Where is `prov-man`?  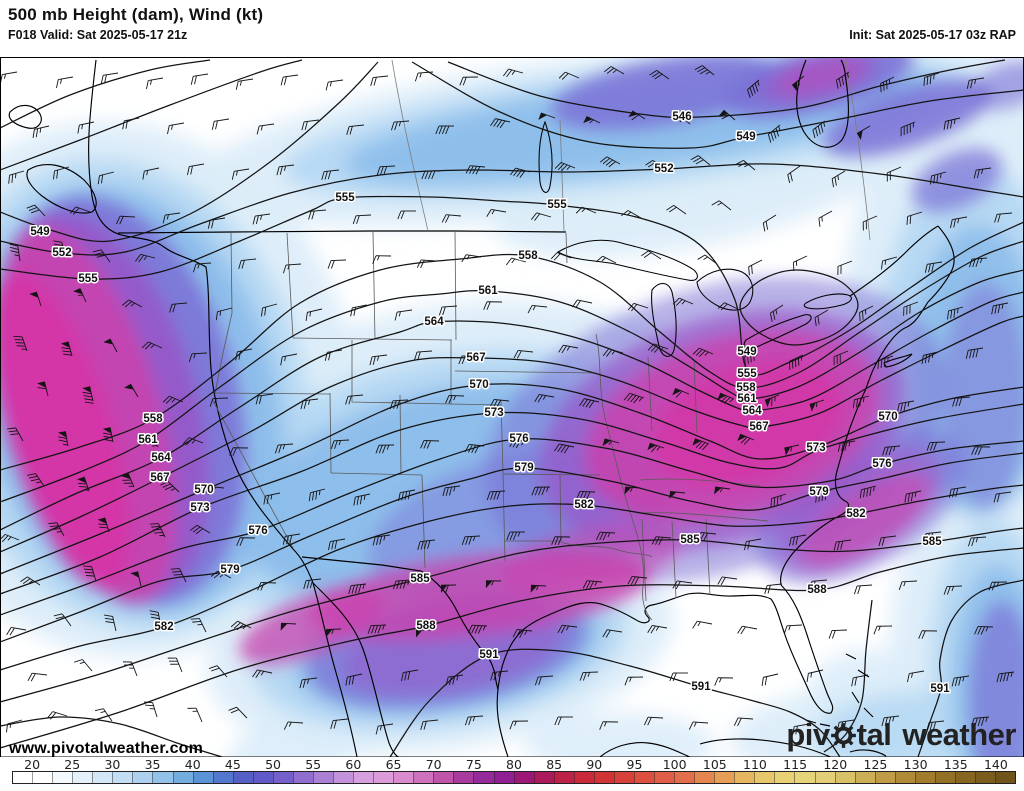
prov-man is located at coordinates (562, 175).